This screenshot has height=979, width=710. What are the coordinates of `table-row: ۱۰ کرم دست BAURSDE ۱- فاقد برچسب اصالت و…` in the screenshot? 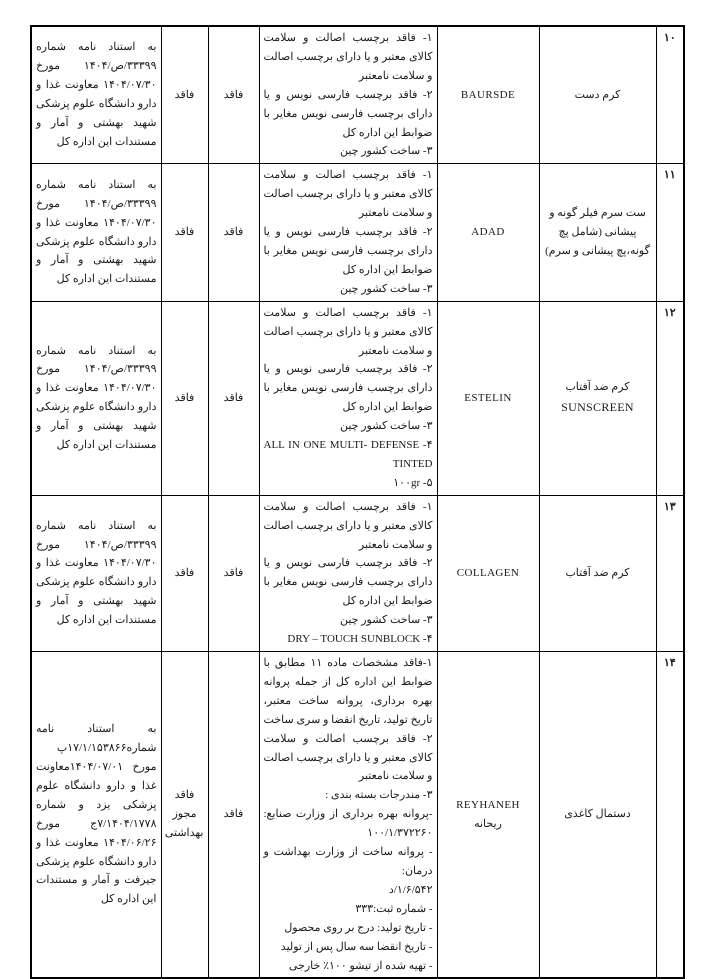 It's located at (357, 95).